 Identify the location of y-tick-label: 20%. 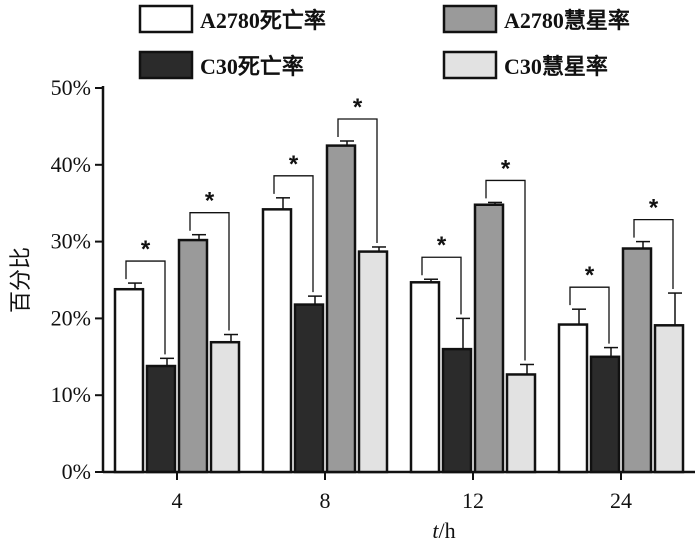
(71, 317).